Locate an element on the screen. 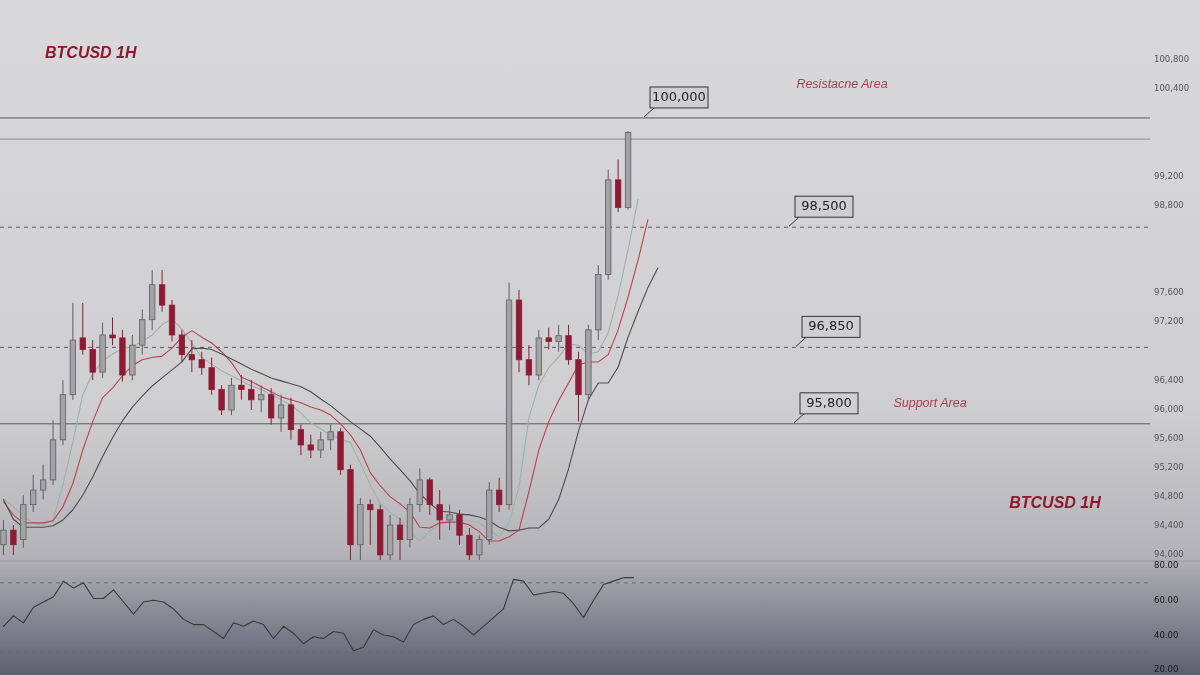  y-tick-label: 95,200 is located at coordinates (1169, 467).